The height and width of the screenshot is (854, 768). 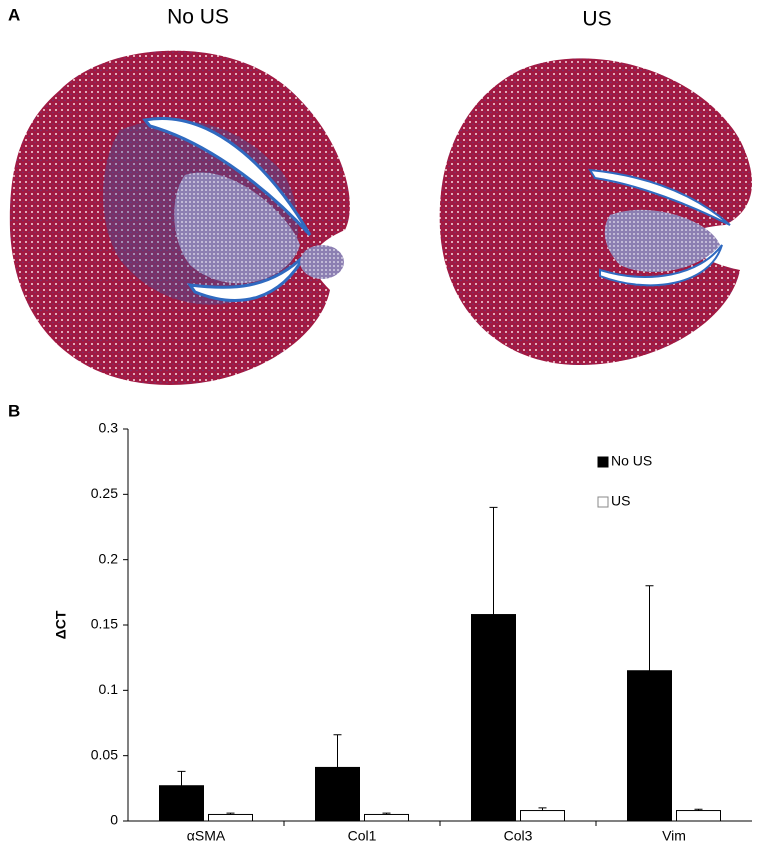 I want to click on image-title: No US, so click(x=198, y=17).